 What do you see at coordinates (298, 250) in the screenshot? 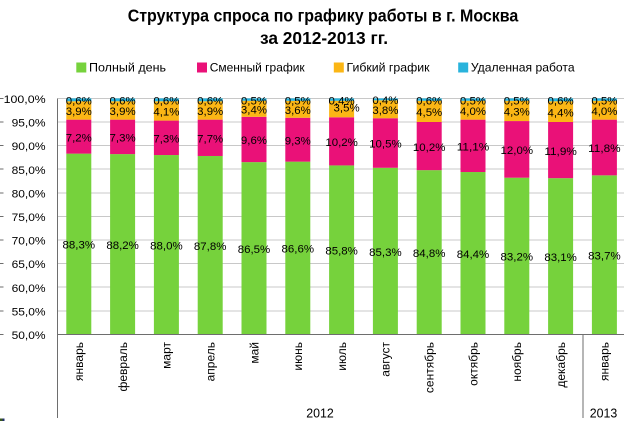
I see `svg-text: 86,6%` at bounding box center [298, 250].